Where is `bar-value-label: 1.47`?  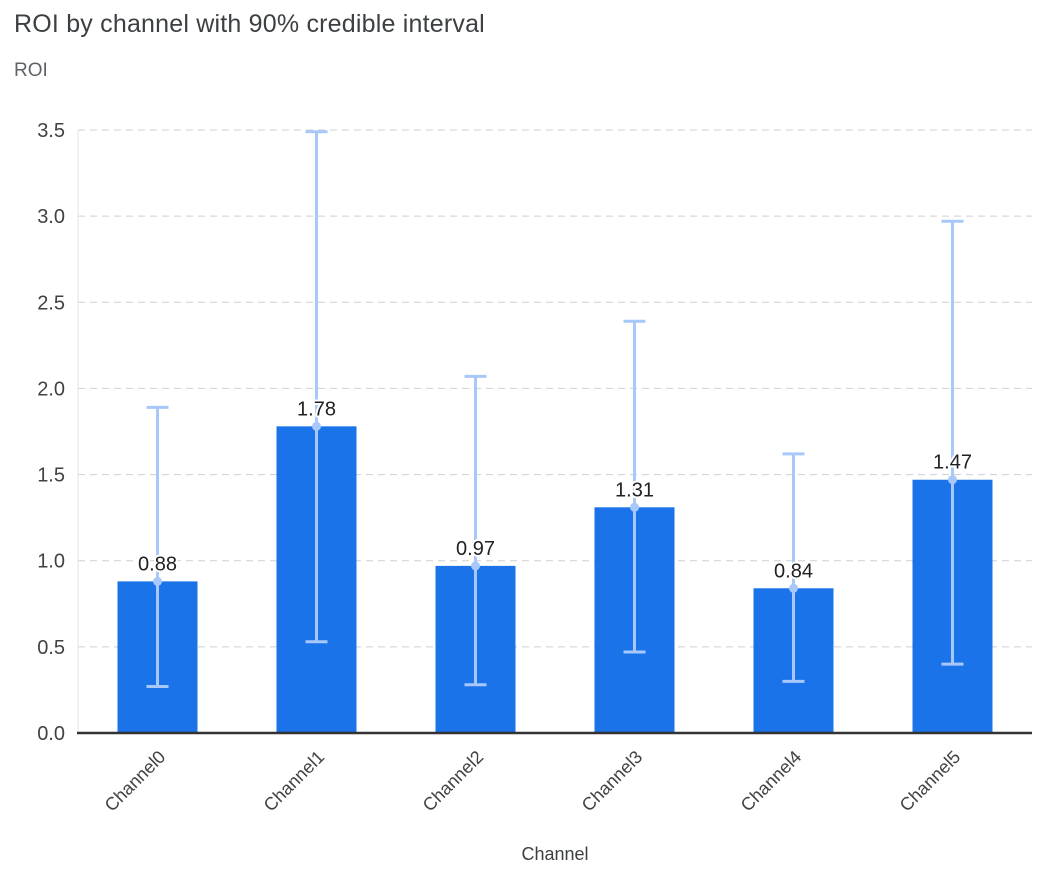
bar-value-label: 1.47 is located at coordinates (952, 463).